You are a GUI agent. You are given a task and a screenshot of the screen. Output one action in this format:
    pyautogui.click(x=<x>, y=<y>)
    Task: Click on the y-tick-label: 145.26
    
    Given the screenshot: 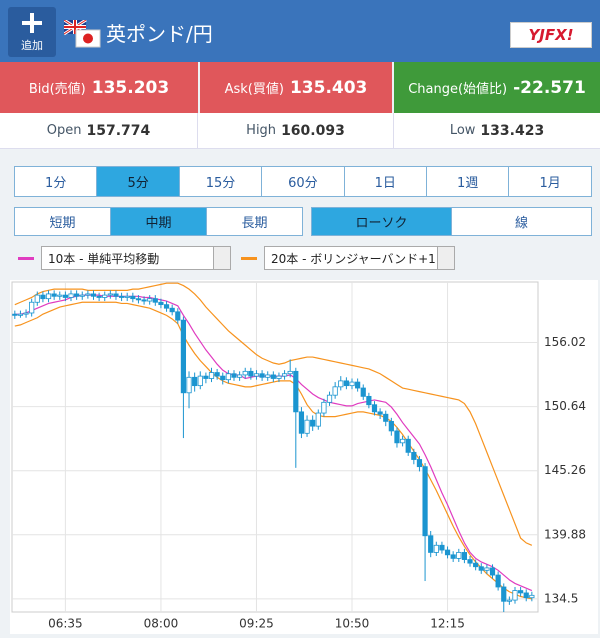 What is the action you would take?
    pyautogui.click(x=565, y=470)
    